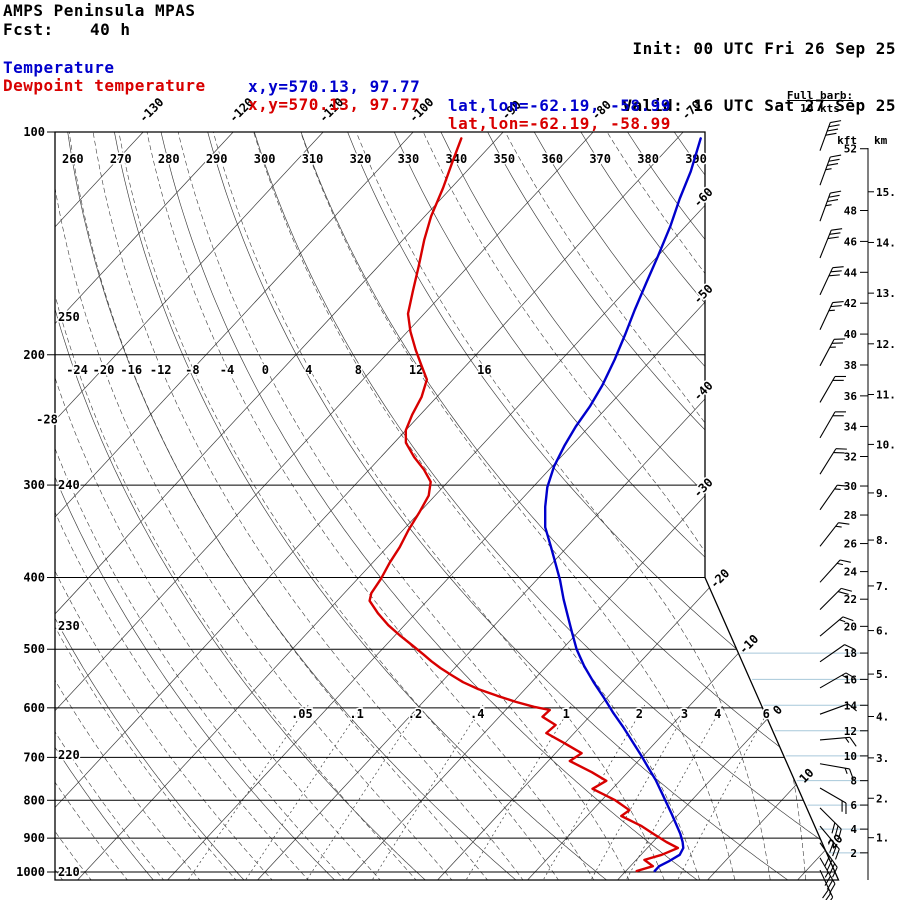 This screenshot has width=900, height=900. What do you see at coordinates (886, 394) in the screenshot?
I see `svg-text: 11.` at bounding box center [886, 394].